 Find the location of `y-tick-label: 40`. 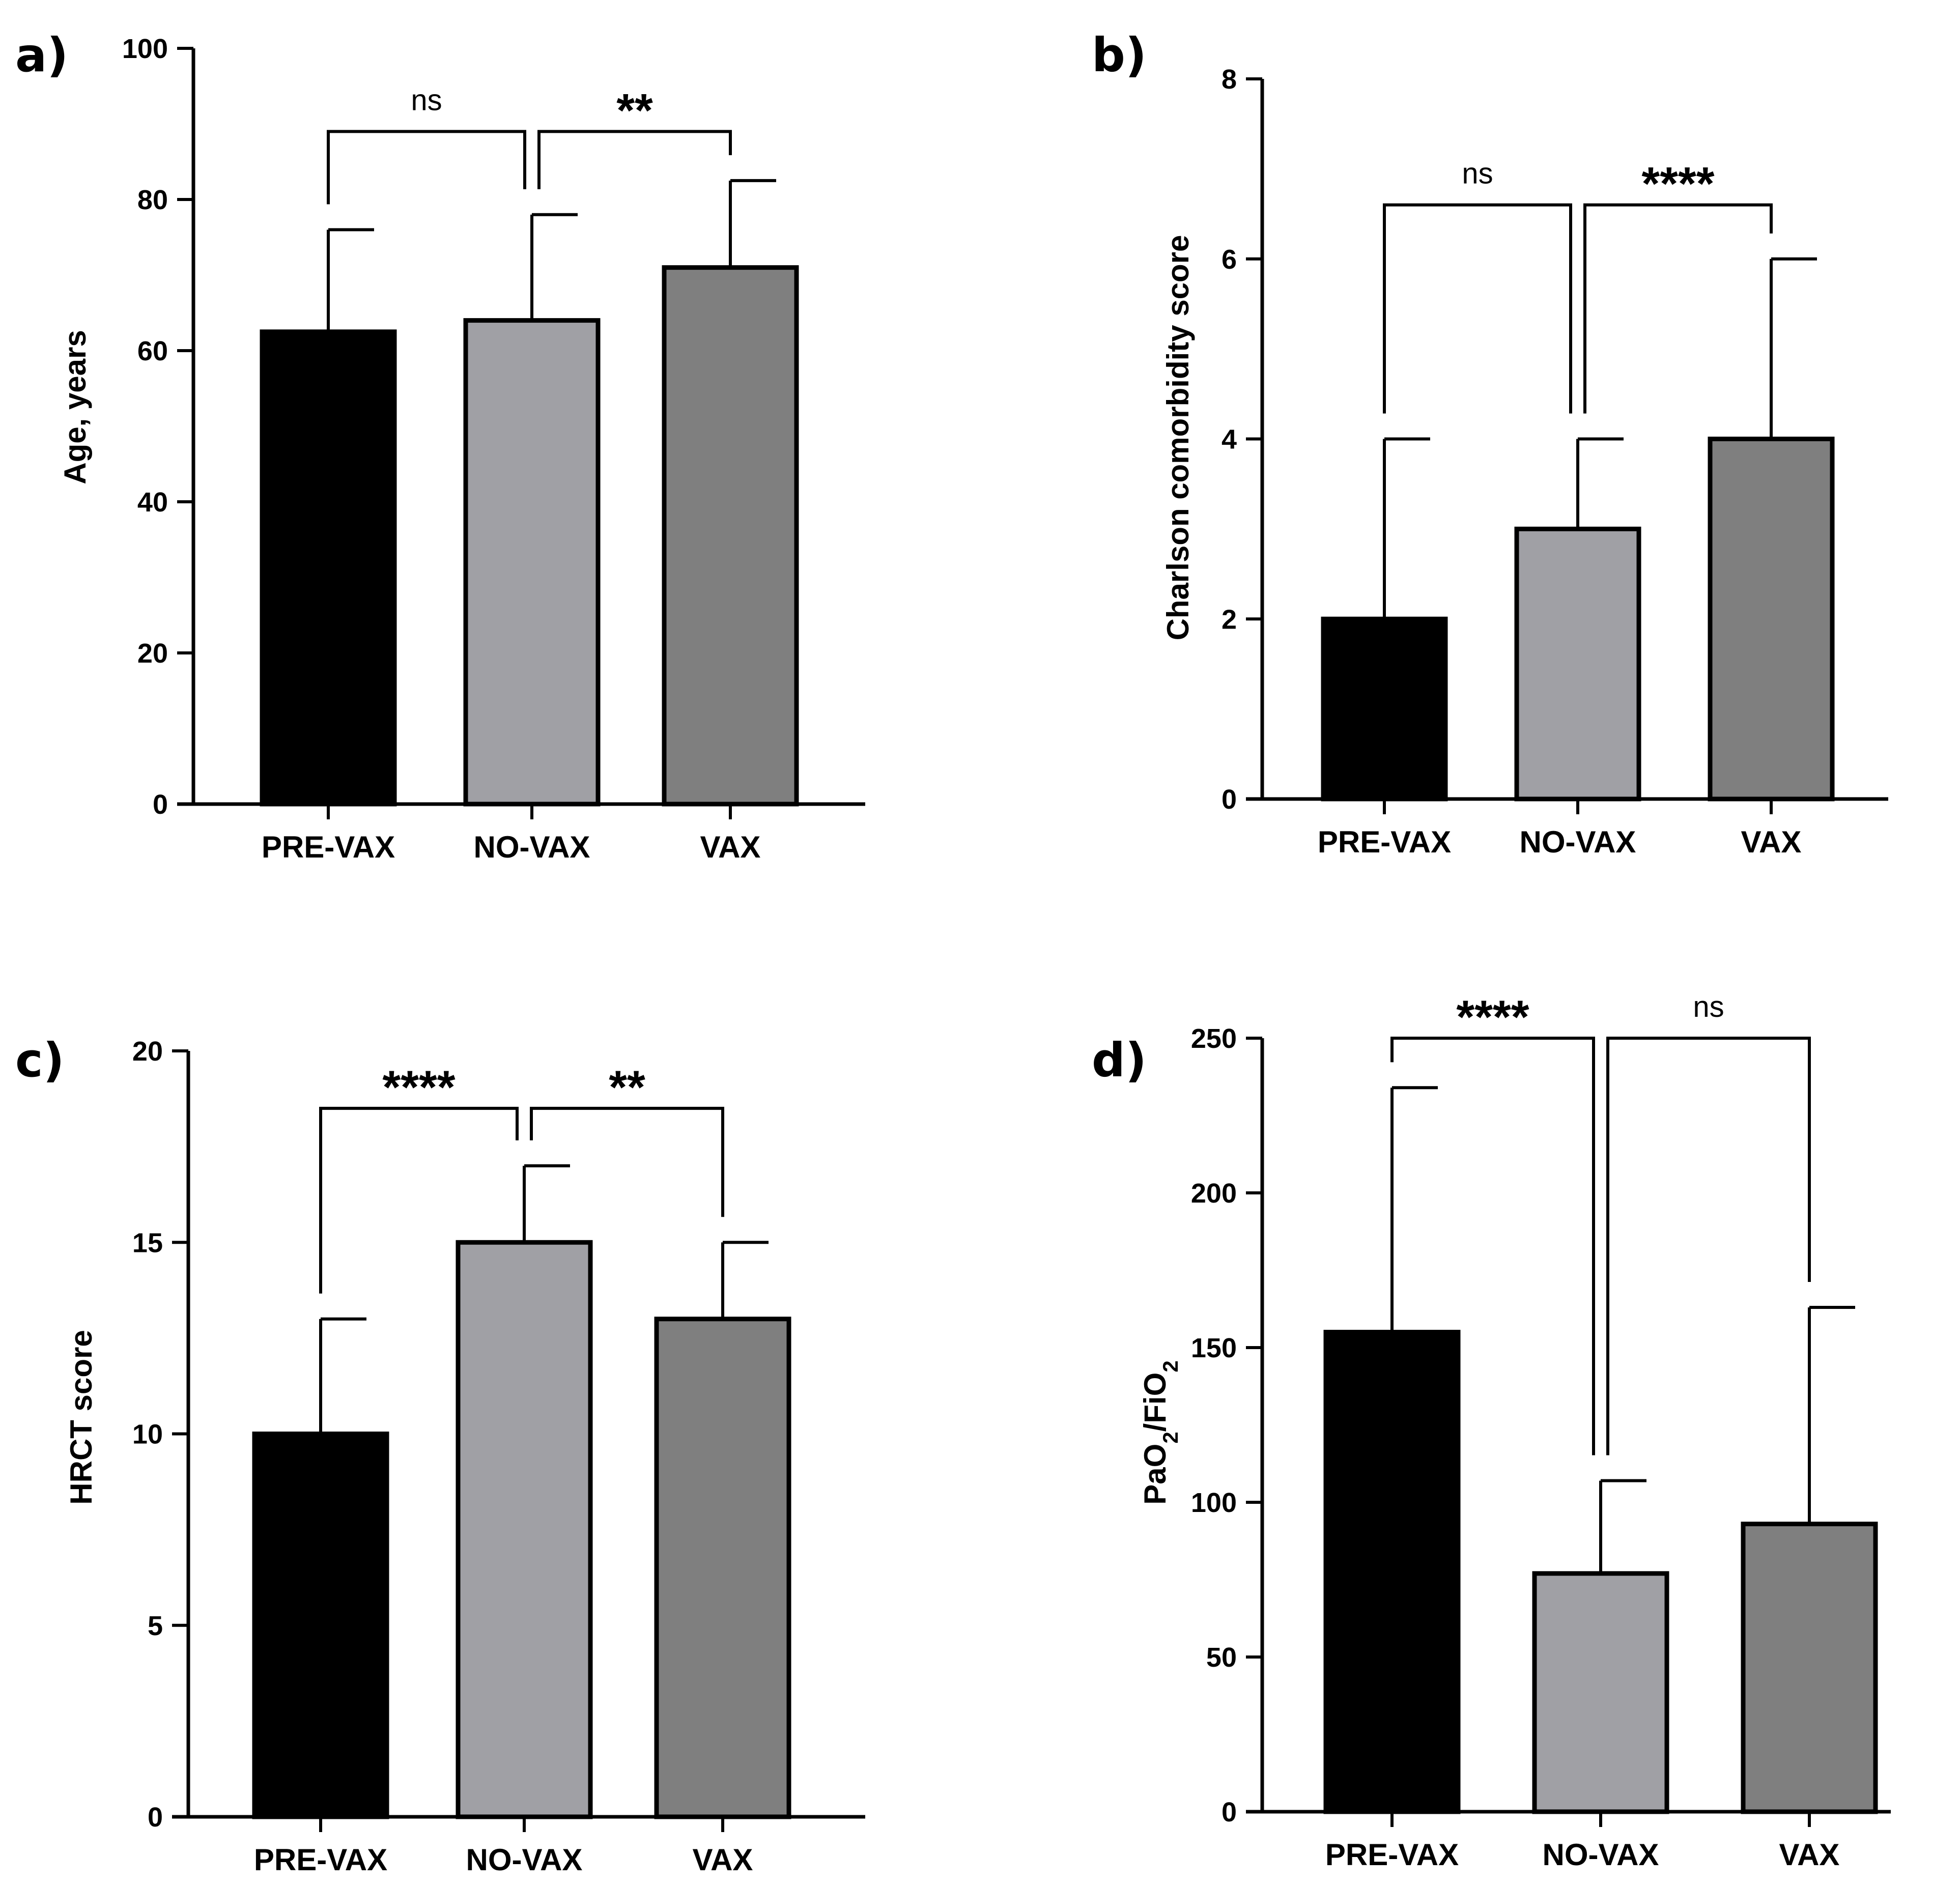

y-tick-label: 40 is located at coordinates (153, 502).